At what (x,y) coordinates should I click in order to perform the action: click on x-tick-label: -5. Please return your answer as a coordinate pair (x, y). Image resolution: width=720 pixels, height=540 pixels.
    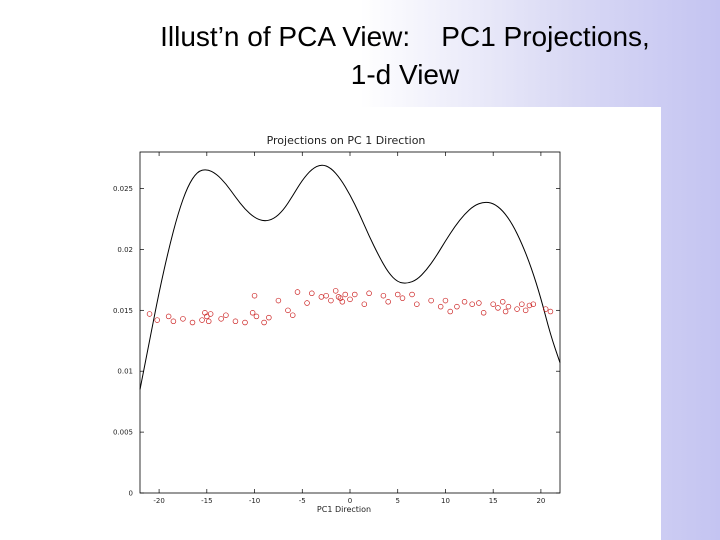
    Looking at the image, I should click on (302, 501).